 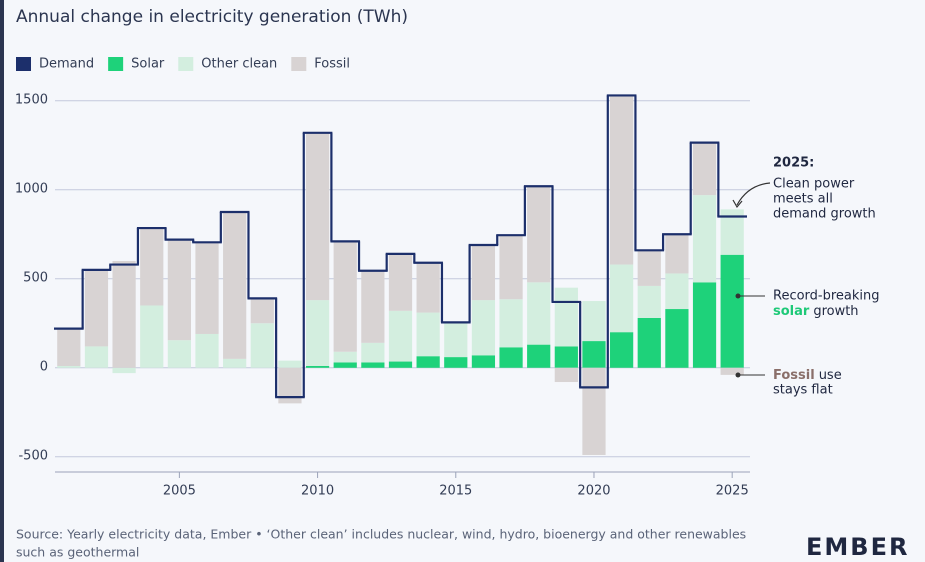 I want to click on source: such as geothermal, so click(x=77, y=552).